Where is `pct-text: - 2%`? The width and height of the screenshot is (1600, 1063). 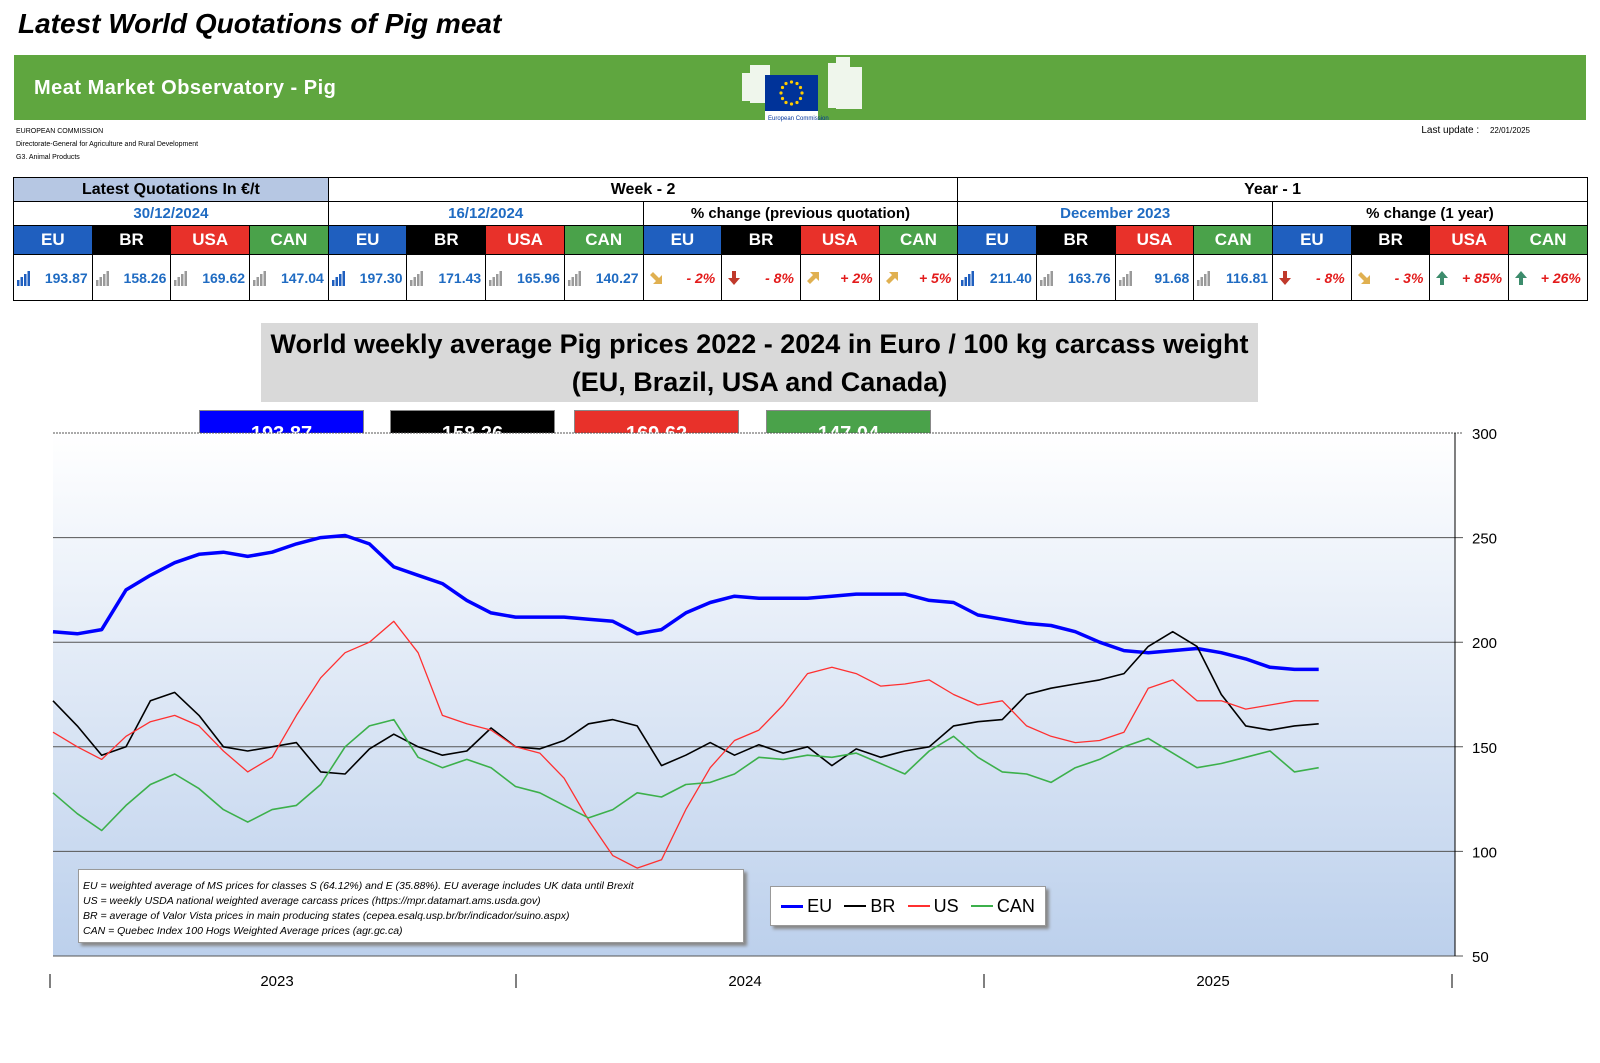 pct-text: - 2% is located at coordinates (701, 277).